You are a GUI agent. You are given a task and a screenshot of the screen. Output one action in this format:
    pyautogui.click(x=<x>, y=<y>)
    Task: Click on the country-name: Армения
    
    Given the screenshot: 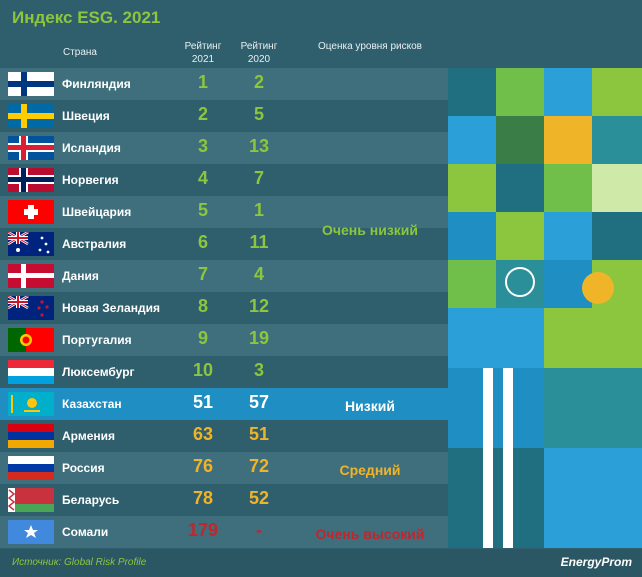 What is the action you would take?
    pyautogui.click(x=89, y=436)
    